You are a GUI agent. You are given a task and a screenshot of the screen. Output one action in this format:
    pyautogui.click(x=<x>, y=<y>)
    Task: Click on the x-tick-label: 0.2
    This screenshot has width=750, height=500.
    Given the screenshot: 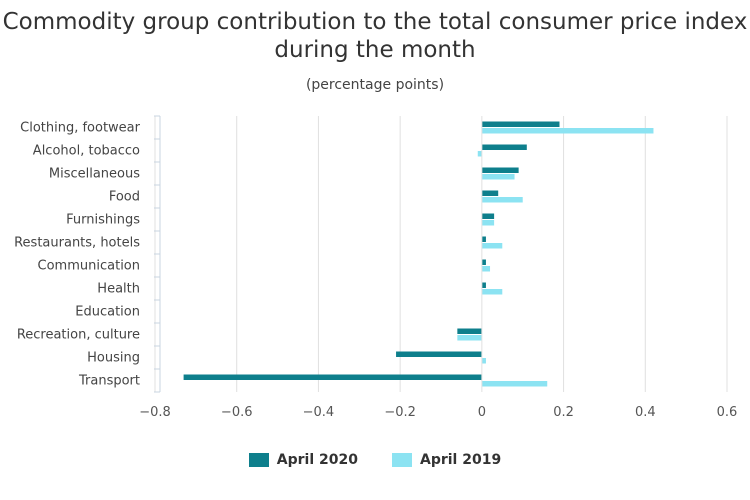 What is the action you would take?
    pyautogui.click(x=563, y=412)
    